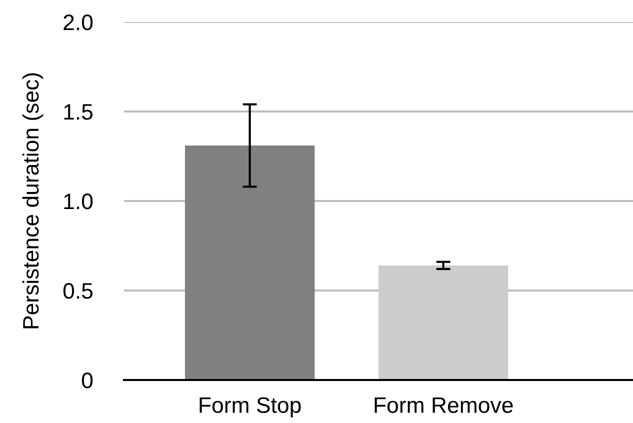 The height and width of the screenshot is (423, 633). Describe the element at coordinates (443, 405) in the screenshot. I see `x-tick-label: Form Remove` at that location.